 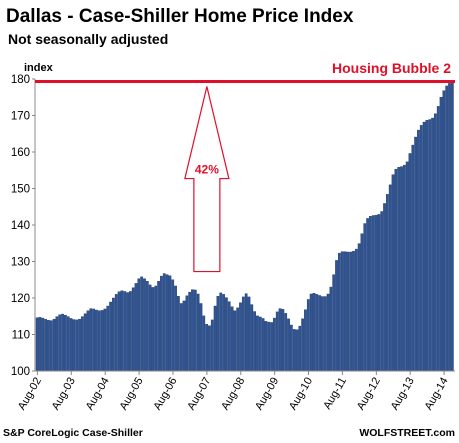 What do you see at coordinates (207, 179) in the screenshot?
I see `increase-arrow` at bounding box center [207, 179].